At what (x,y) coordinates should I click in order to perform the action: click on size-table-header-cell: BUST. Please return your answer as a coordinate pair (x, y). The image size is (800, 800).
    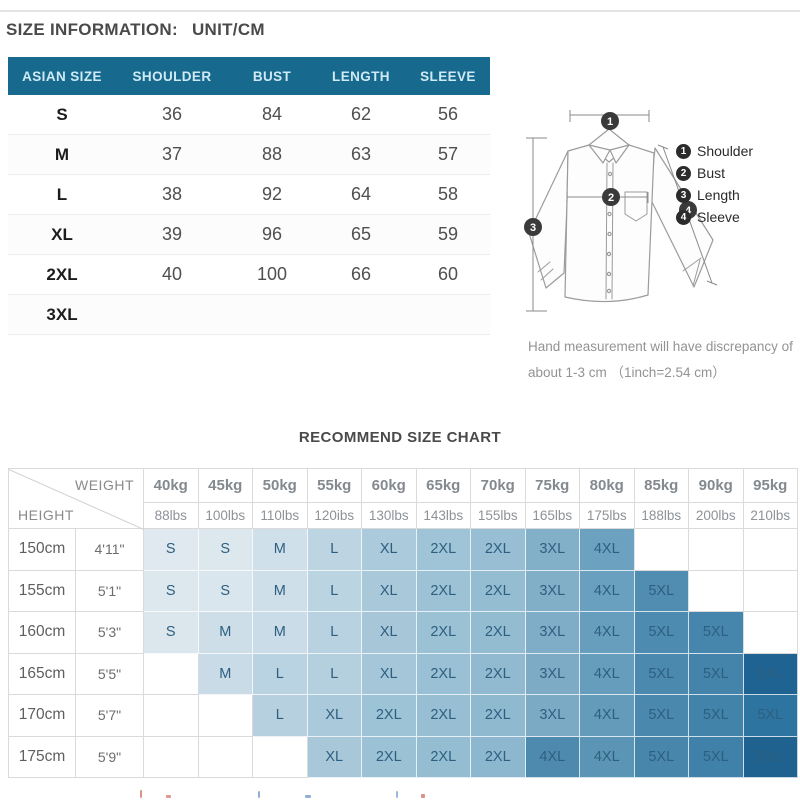
    Looking at the image, I should click on (272, 76).